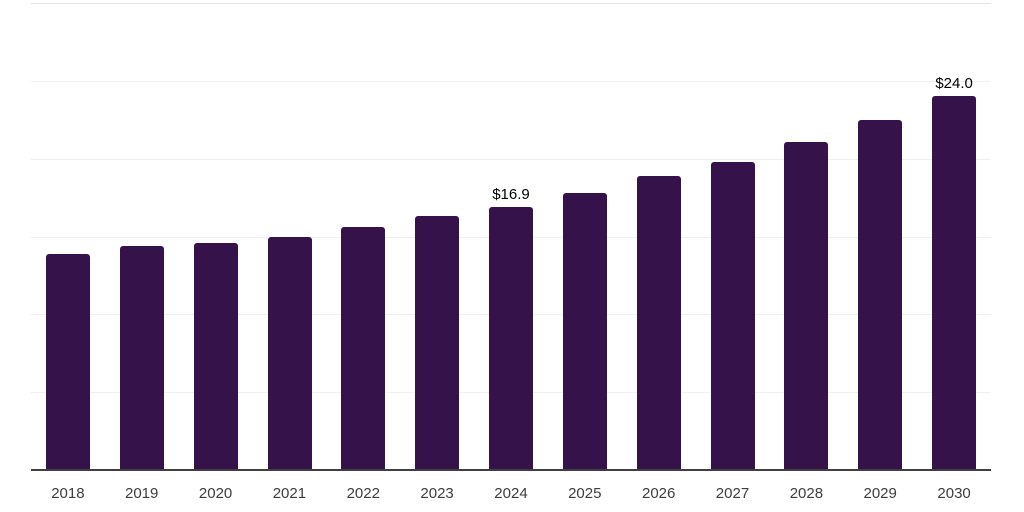 The height and width of the screenshot is (512, 1024). Describe the element at coordinates (806, 305) in the screenshot. I see `bar-2028` at that location.